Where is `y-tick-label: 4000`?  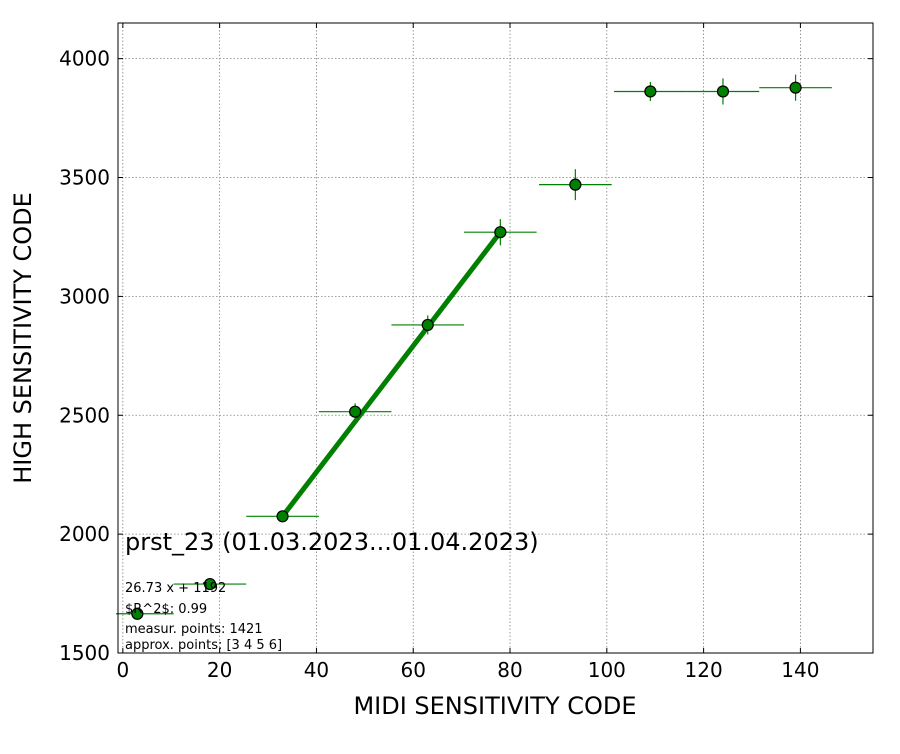 y-tick-label: 4000 is located at coordinates (84, 59).